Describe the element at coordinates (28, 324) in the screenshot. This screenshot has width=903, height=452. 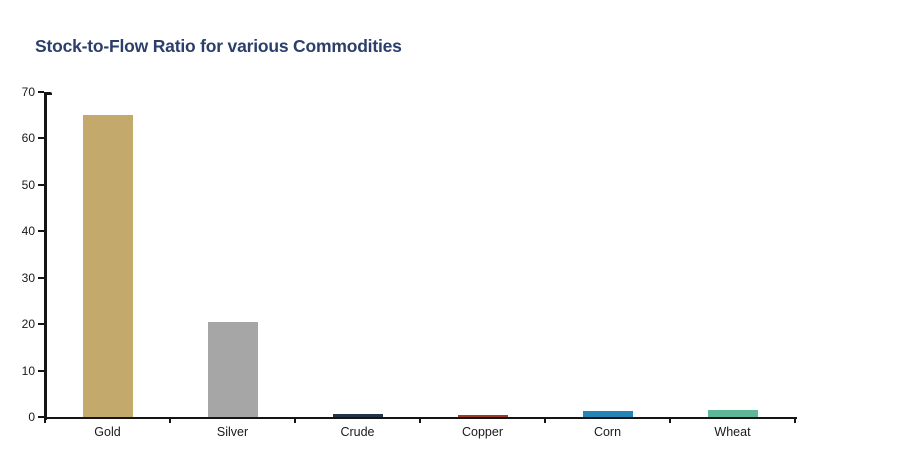
I see `y-axis-tick-label: 20` at that location.